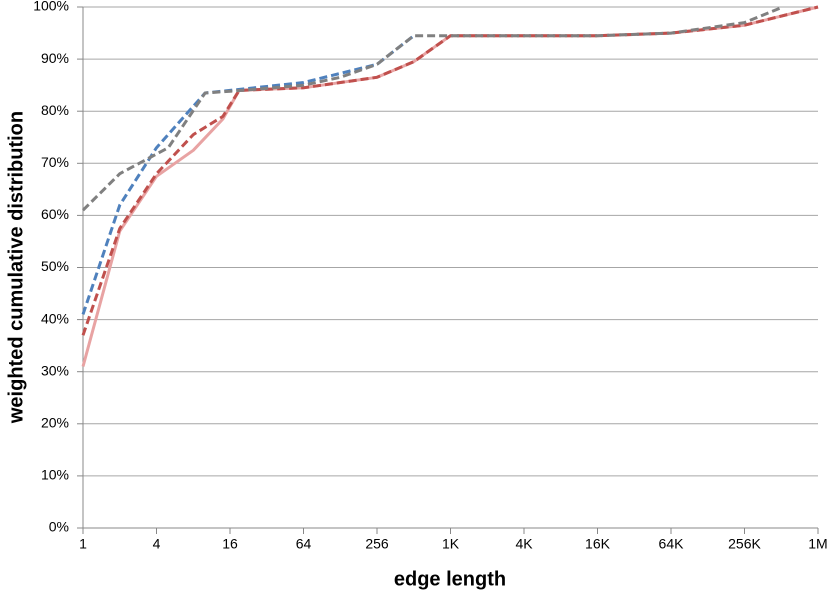  I want to click on y-tick-label: 20%, so click(55, 423).